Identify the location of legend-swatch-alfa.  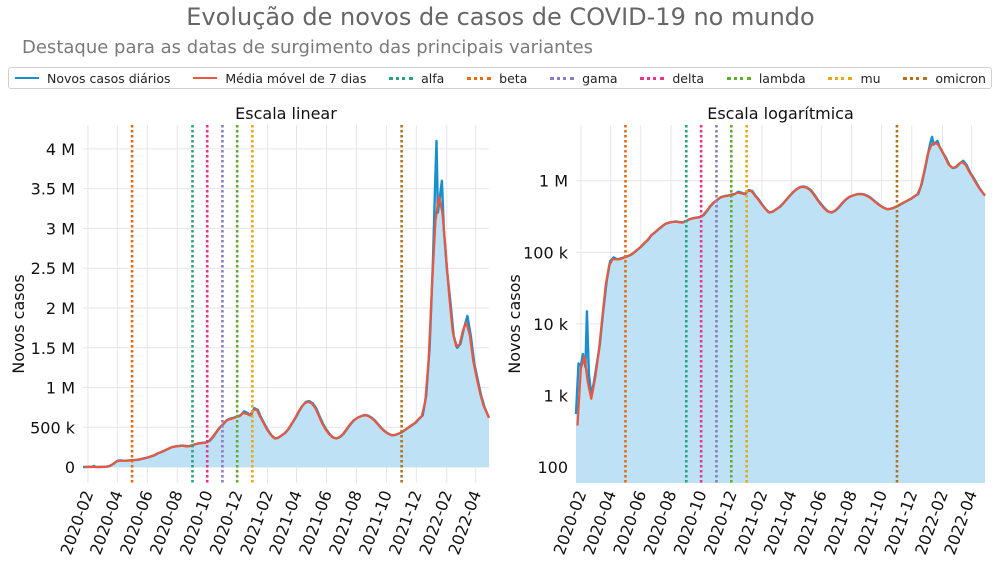
(401, 78).